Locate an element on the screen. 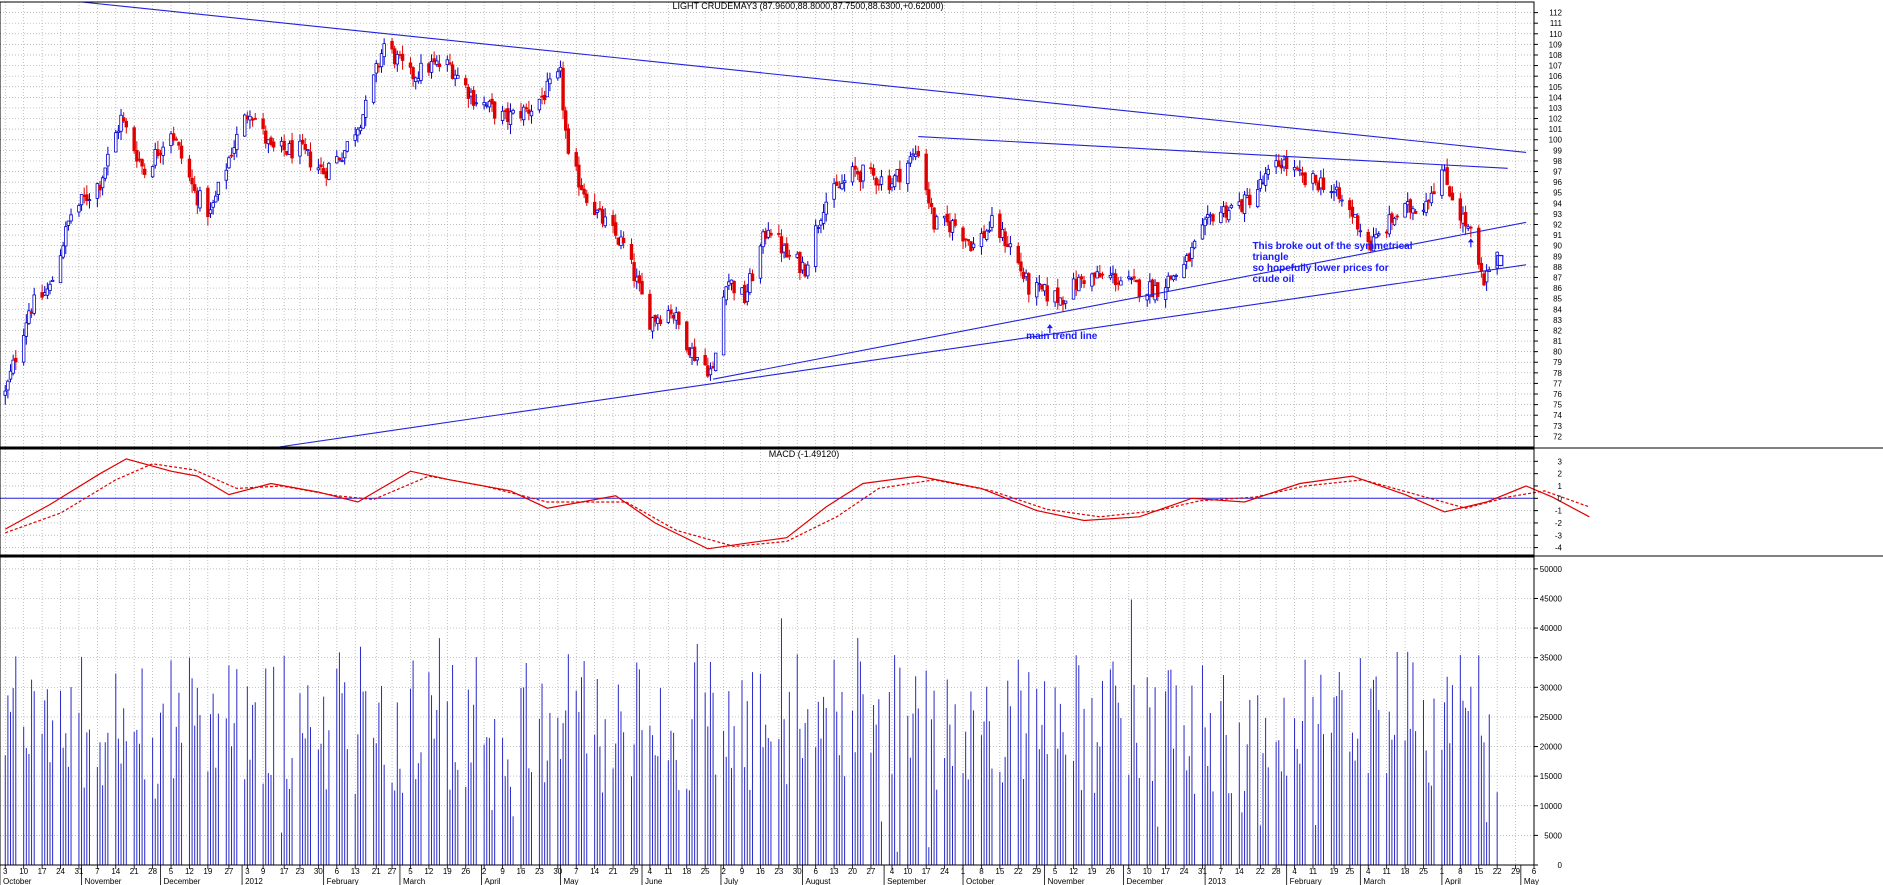 This screenshot has height=885, width=1883. y-tick-label: -3 is located at coordinates (1559, 535).